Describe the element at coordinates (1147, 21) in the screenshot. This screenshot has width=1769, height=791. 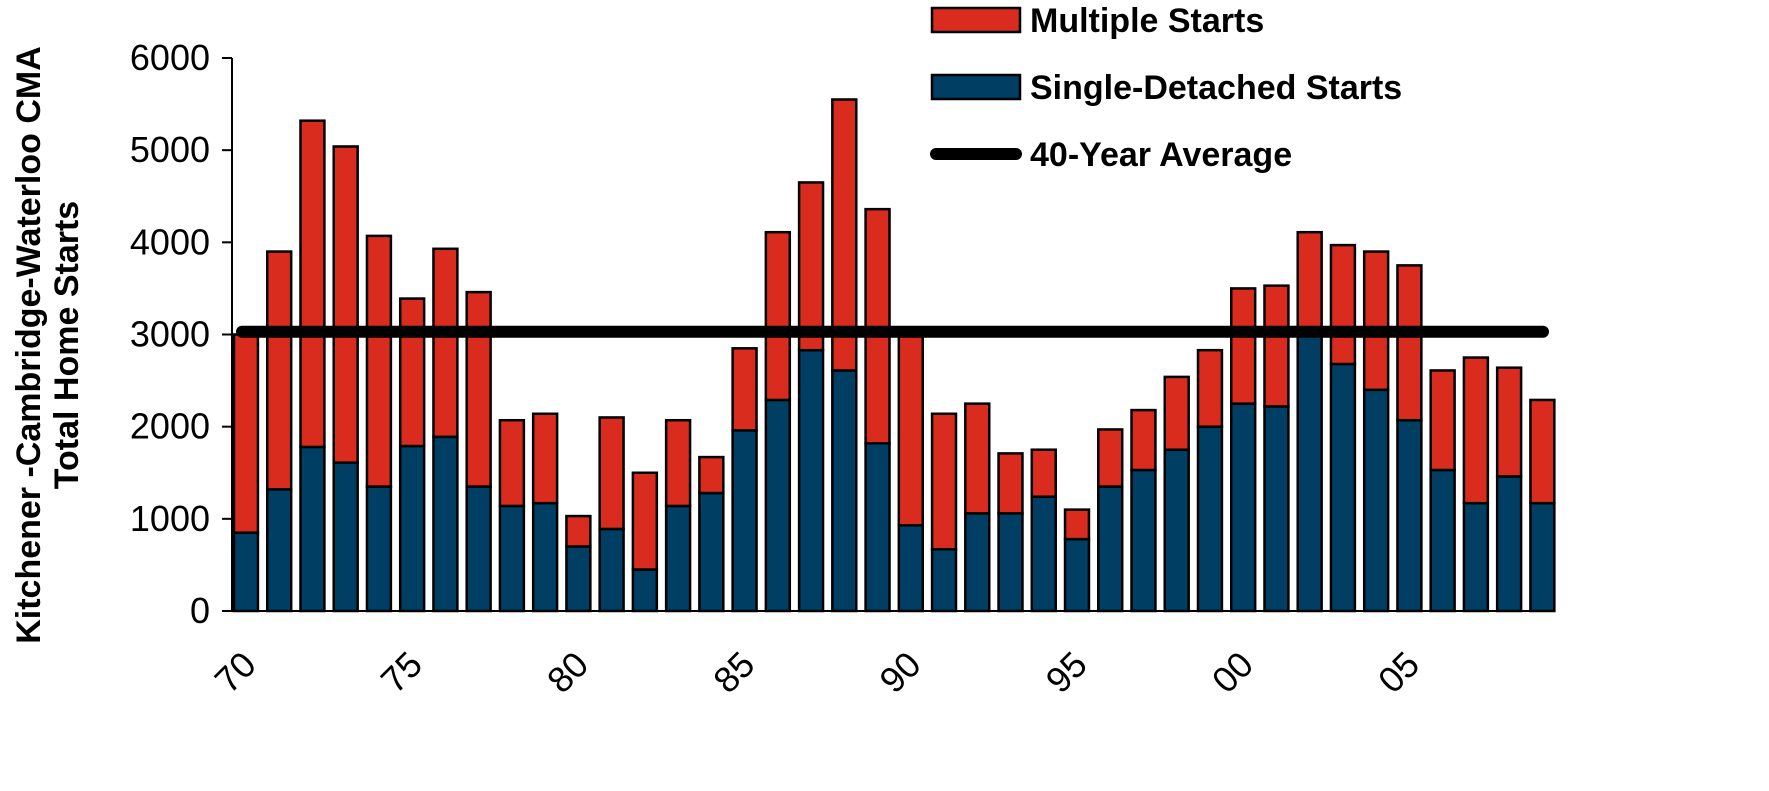
I see `legend-label: Multiple Starts` at that location.